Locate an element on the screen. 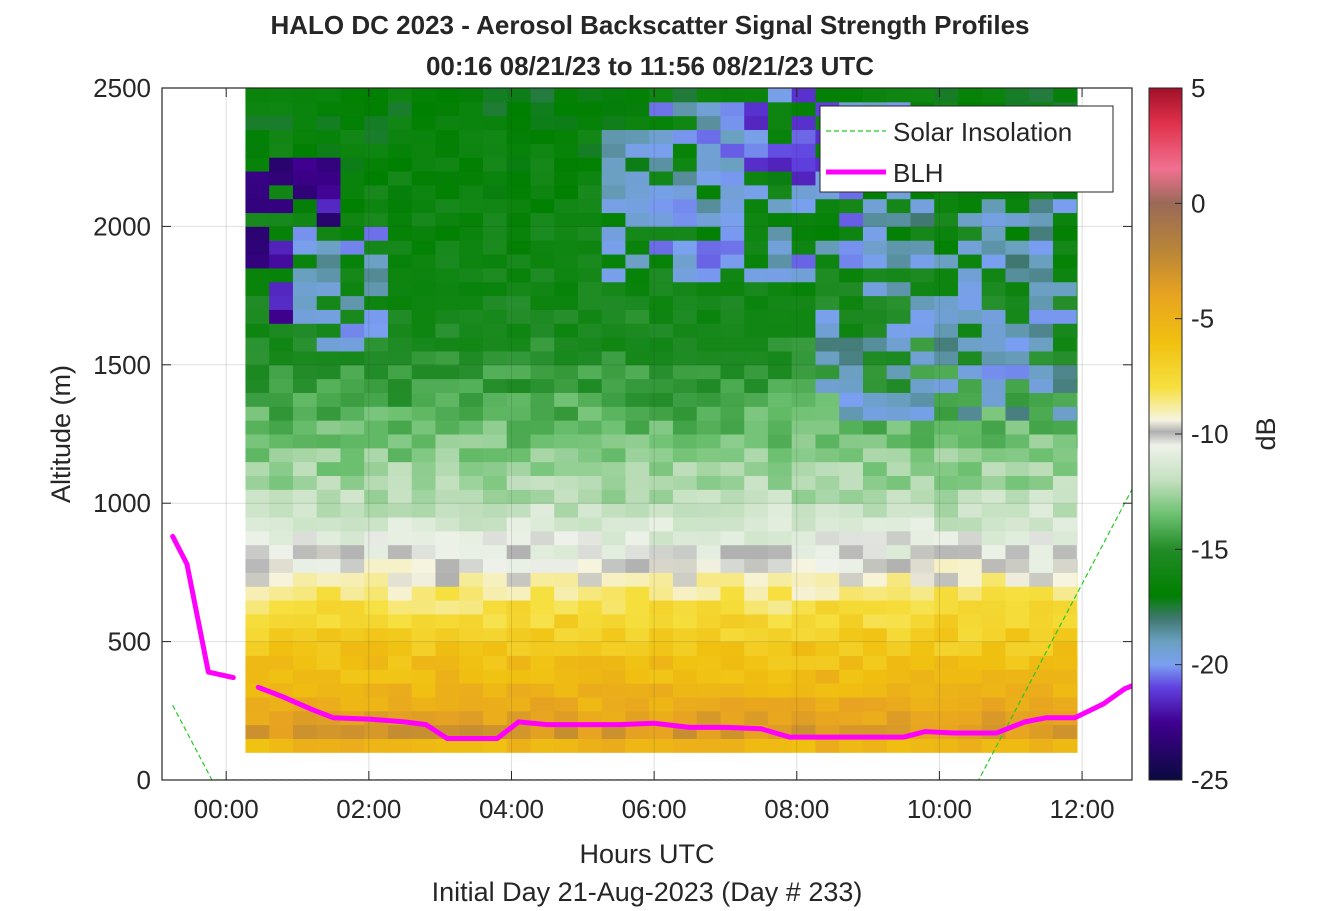 This screenshot has height=911, width=1343. colorbar-label: dB is located at coordinates (1266, 433).